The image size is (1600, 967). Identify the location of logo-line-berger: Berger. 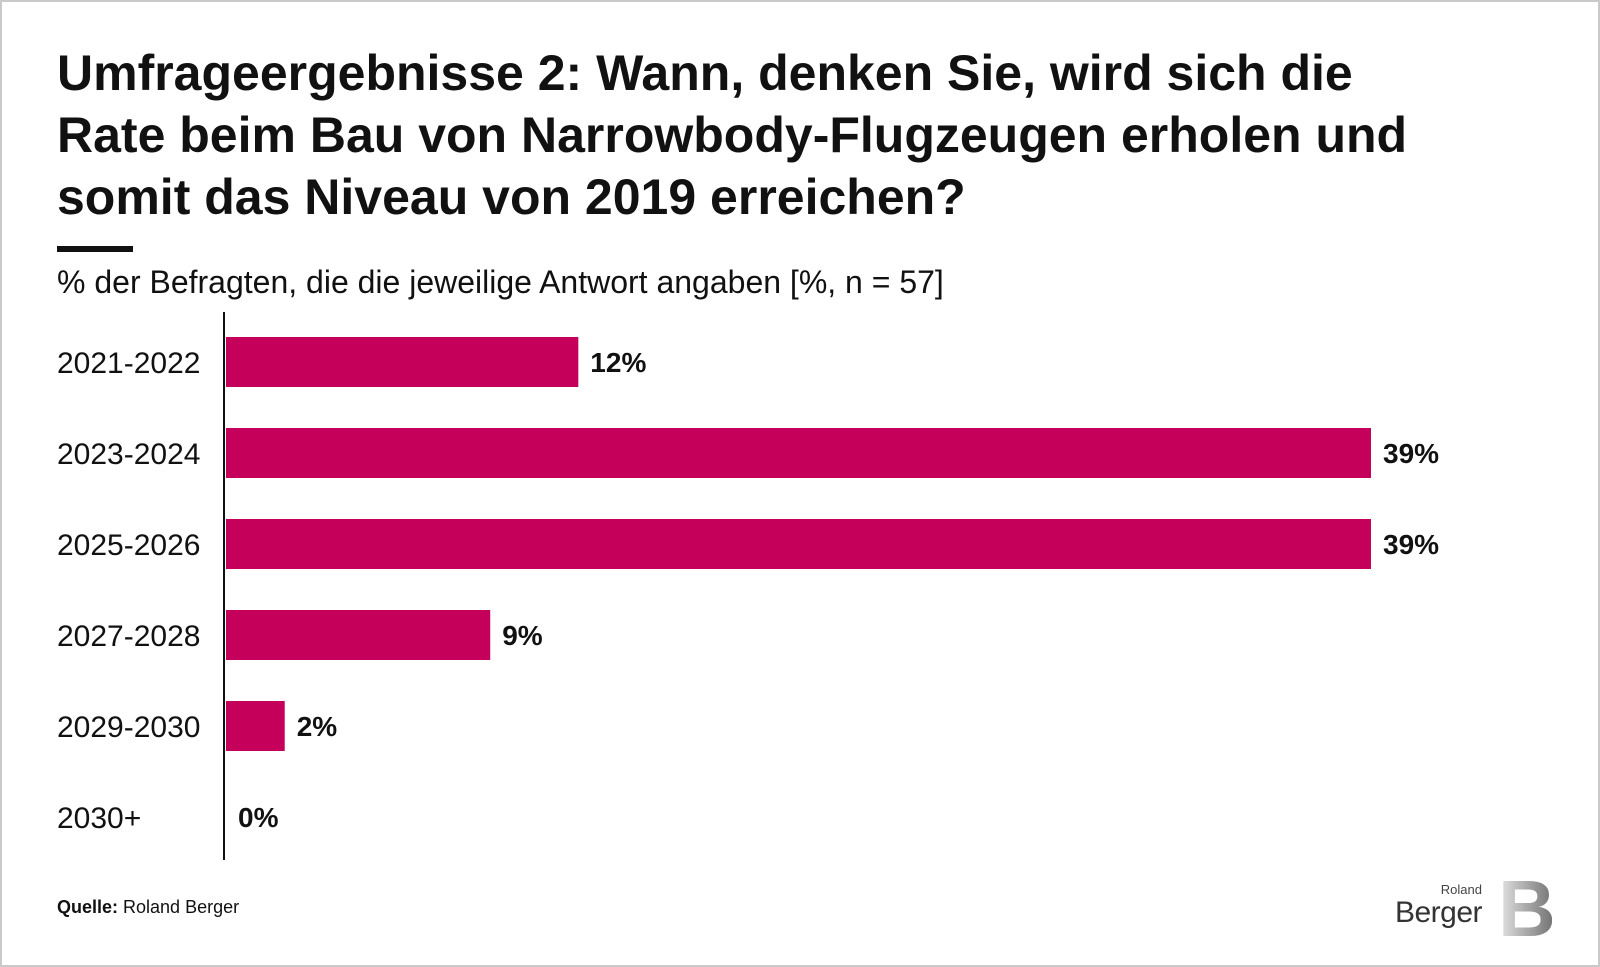
(1438, 912).